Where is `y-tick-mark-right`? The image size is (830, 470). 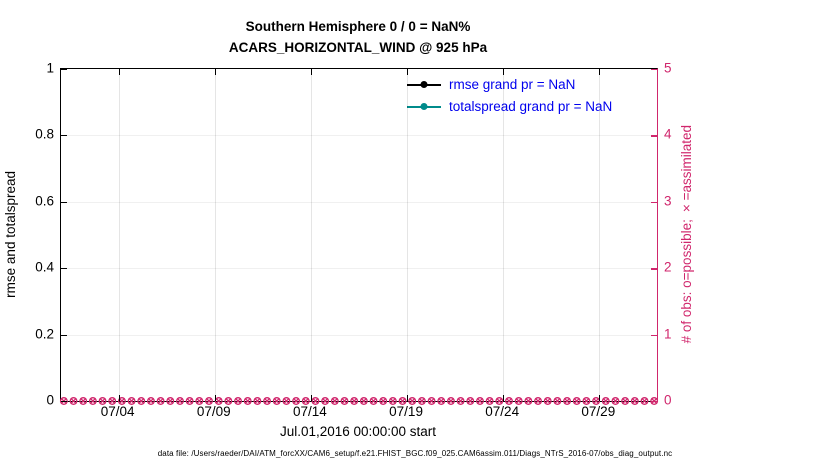
y-tick-mark-right is located at coordinates (654, 335).